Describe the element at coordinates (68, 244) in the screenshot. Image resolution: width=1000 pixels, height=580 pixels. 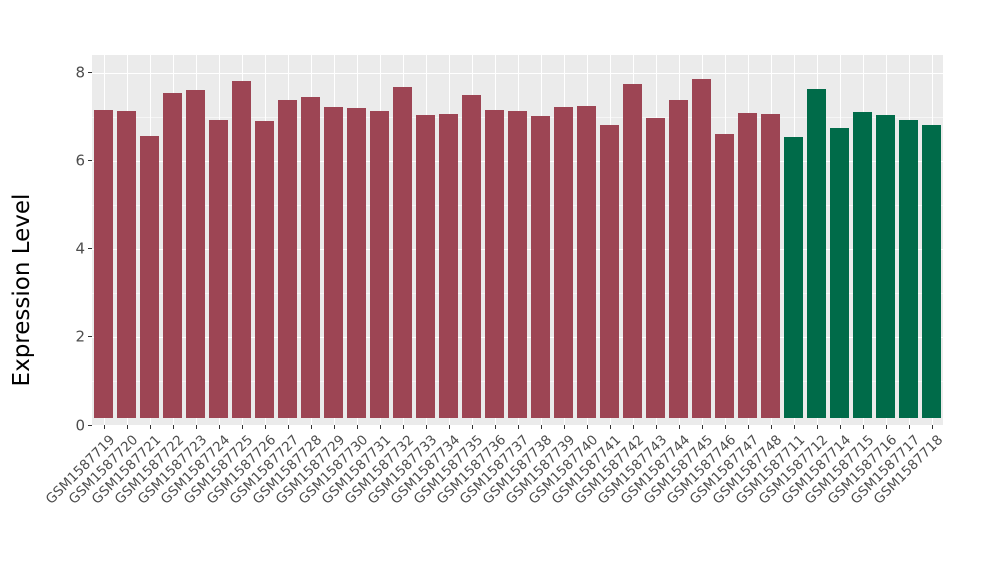
I see `y-axis: 0 2 4 6 8` at that location.